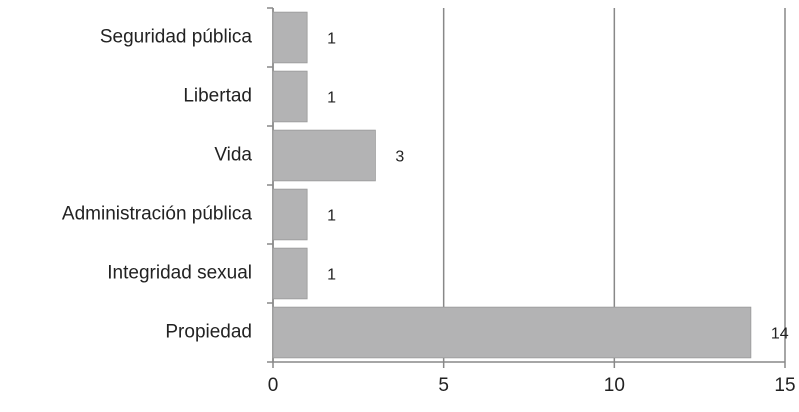 The width and height of the screenshot is (799, 412). Describe the element at coordinates (784, 385) in the screenshot. I see `x-tick-label: 15` at that location.